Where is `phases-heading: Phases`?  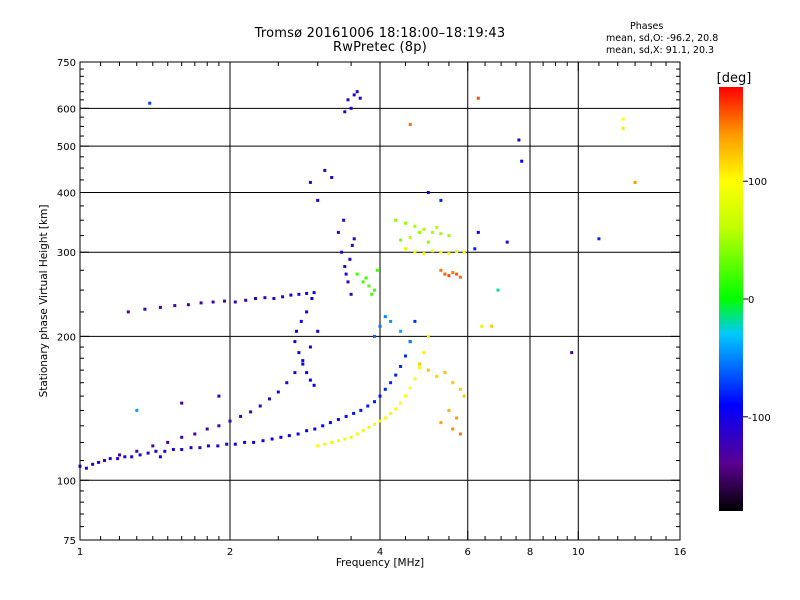
phases-heading: Phases is located at coordinates (647, 26).